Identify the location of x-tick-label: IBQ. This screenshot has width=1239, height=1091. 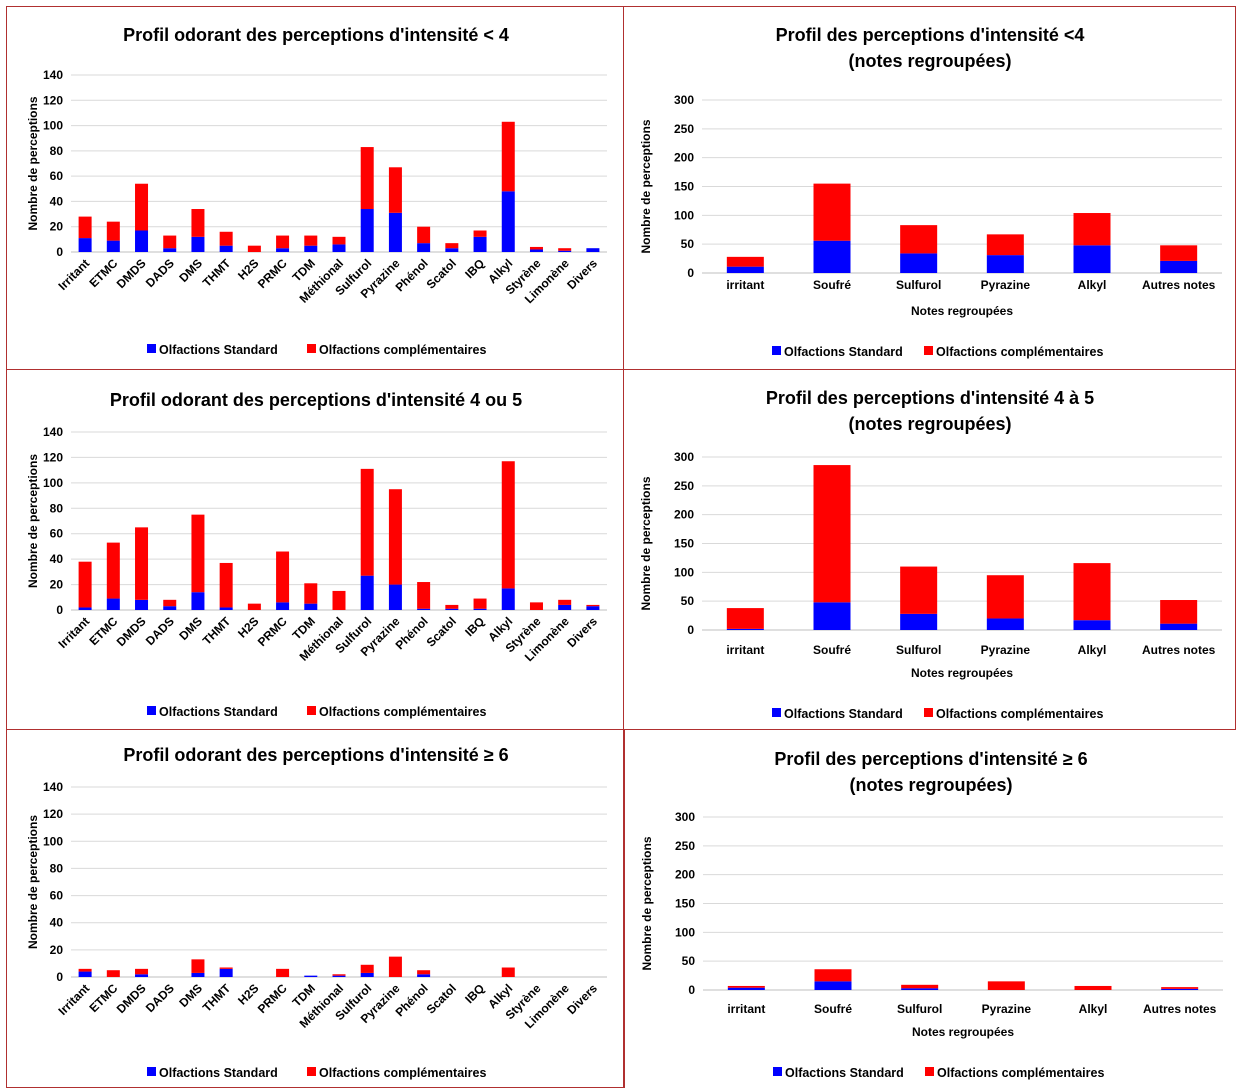
(474, 626).